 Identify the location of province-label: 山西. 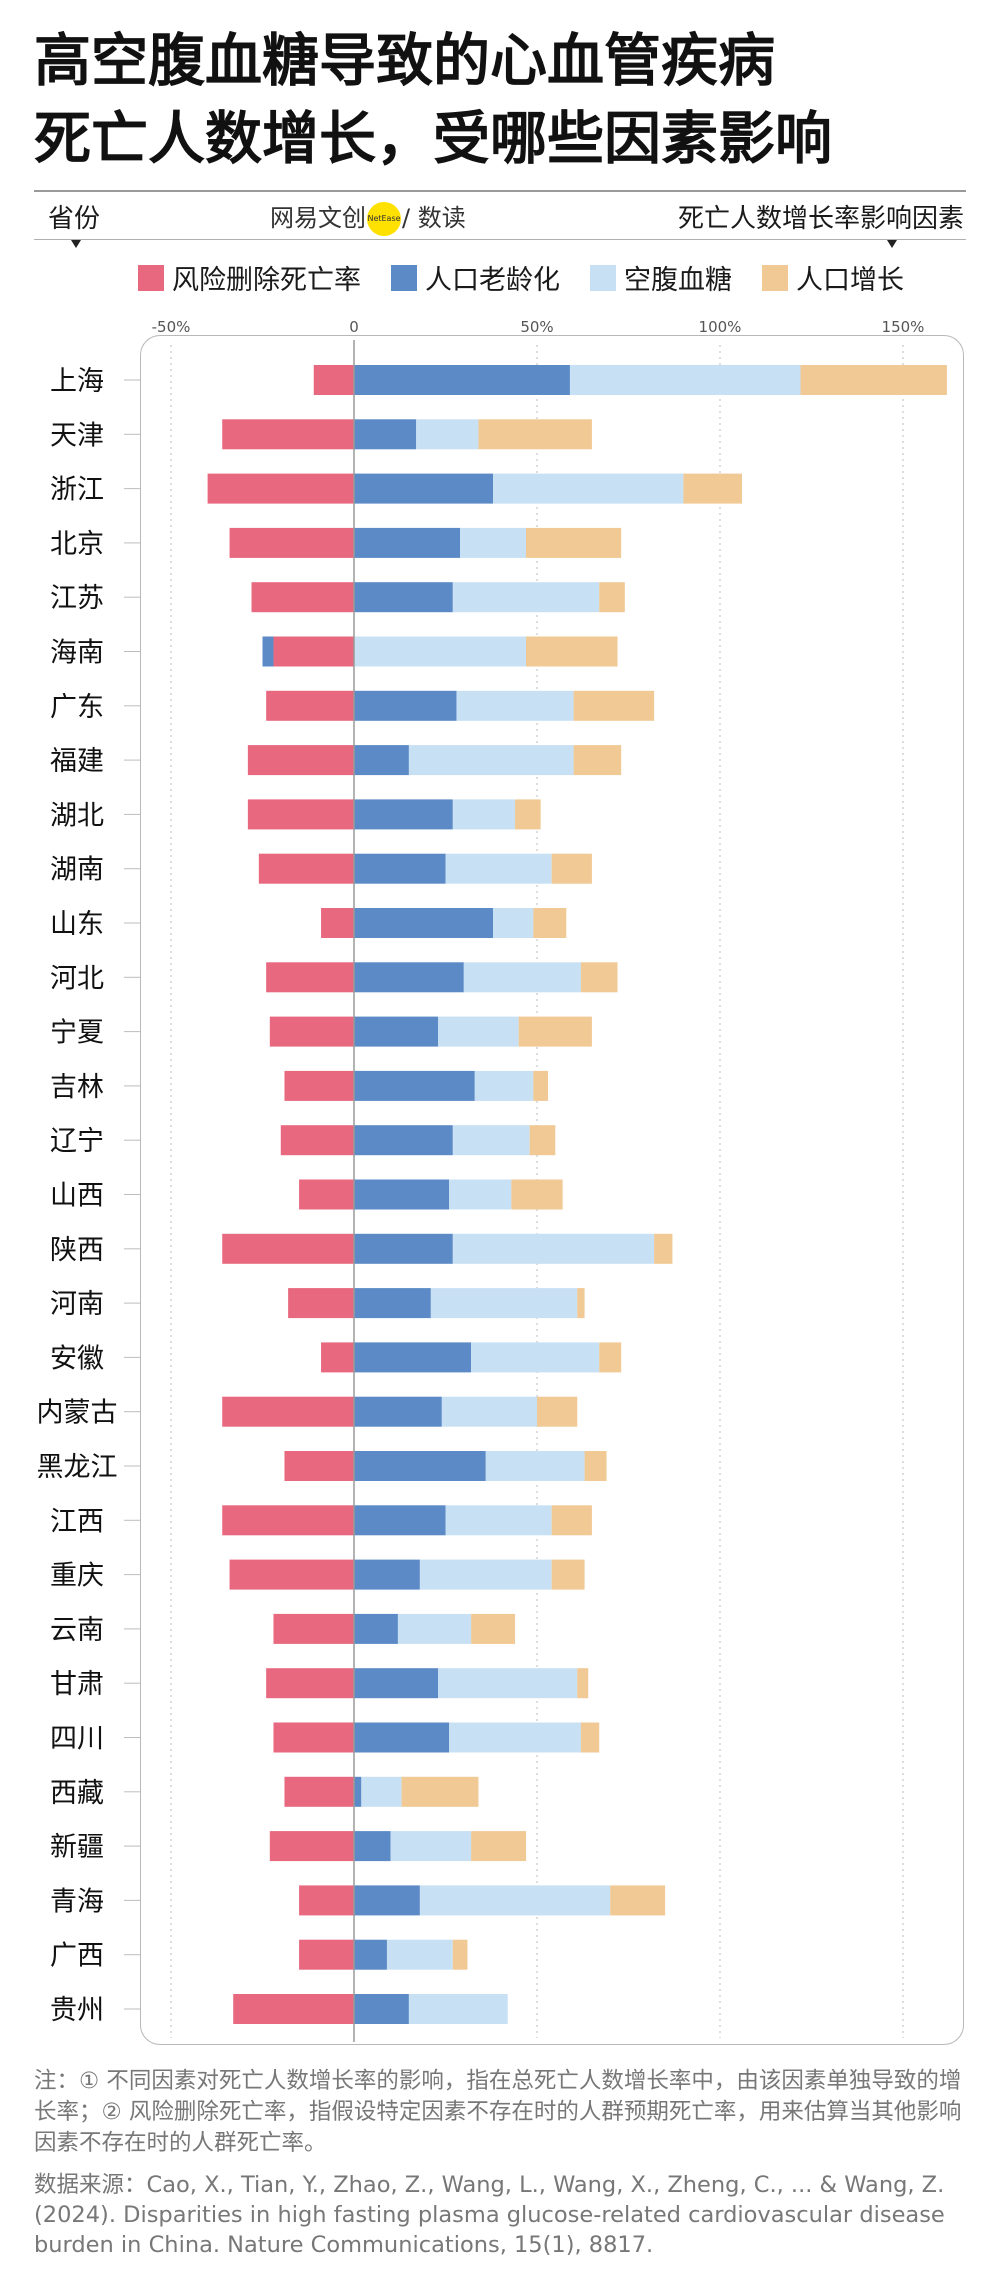
(77, 1196).